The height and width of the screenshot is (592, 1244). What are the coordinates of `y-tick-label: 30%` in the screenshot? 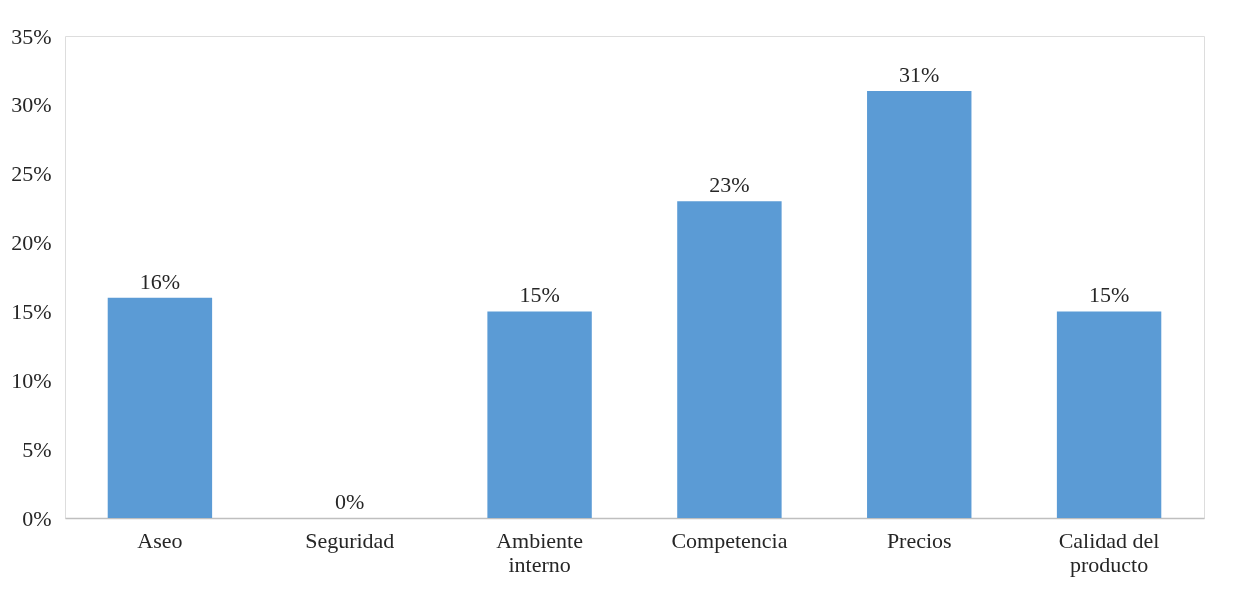 It's located at (31, 105).